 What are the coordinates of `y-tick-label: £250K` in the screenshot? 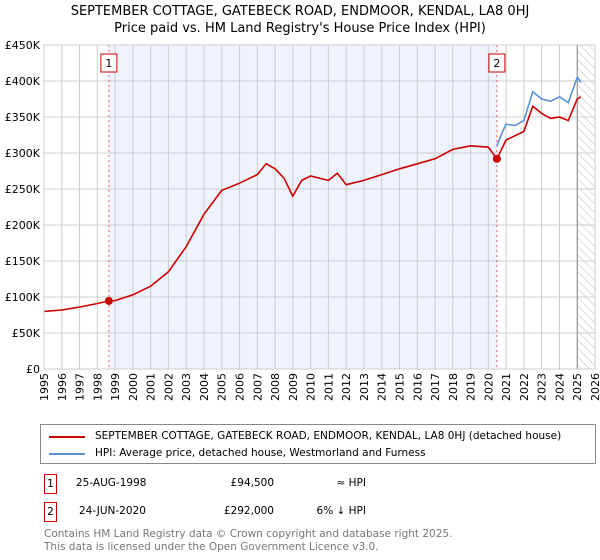 It's located at (23, 189).